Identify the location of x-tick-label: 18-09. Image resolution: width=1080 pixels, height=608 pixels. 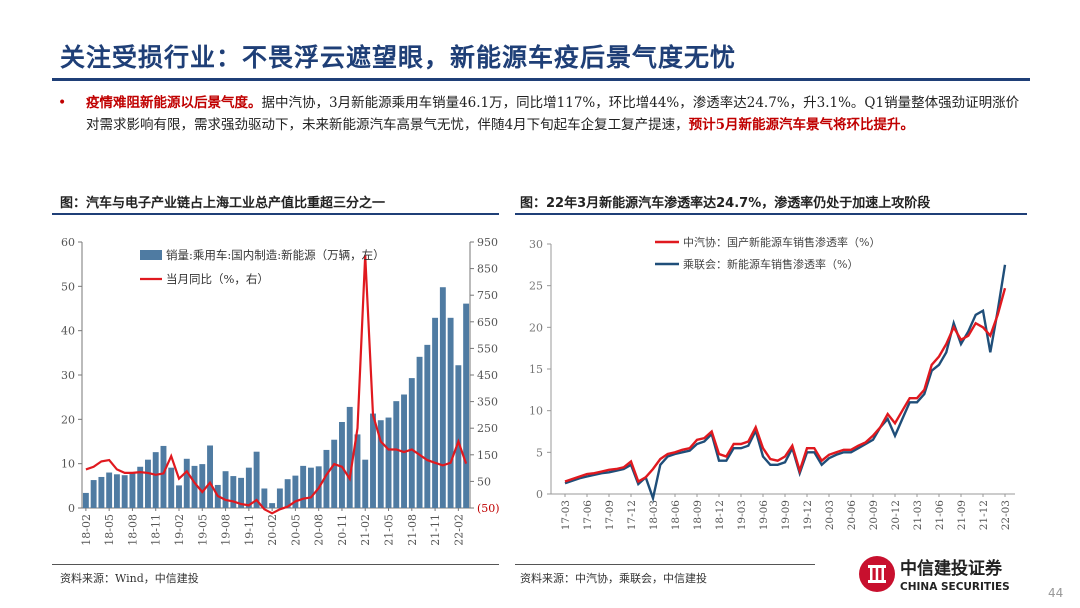
(698, 515).